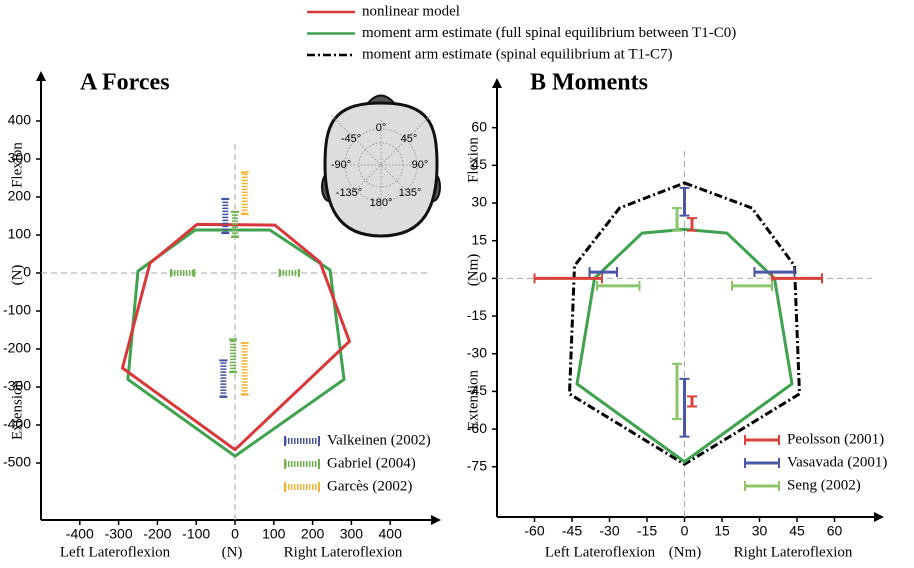 The height and width of the screenshot is (568, 914). What do you see at coordinates (371, 463) in the screenshot?
I see `legend-label: Gabriel (2004)` at bounding box center [371, 463].